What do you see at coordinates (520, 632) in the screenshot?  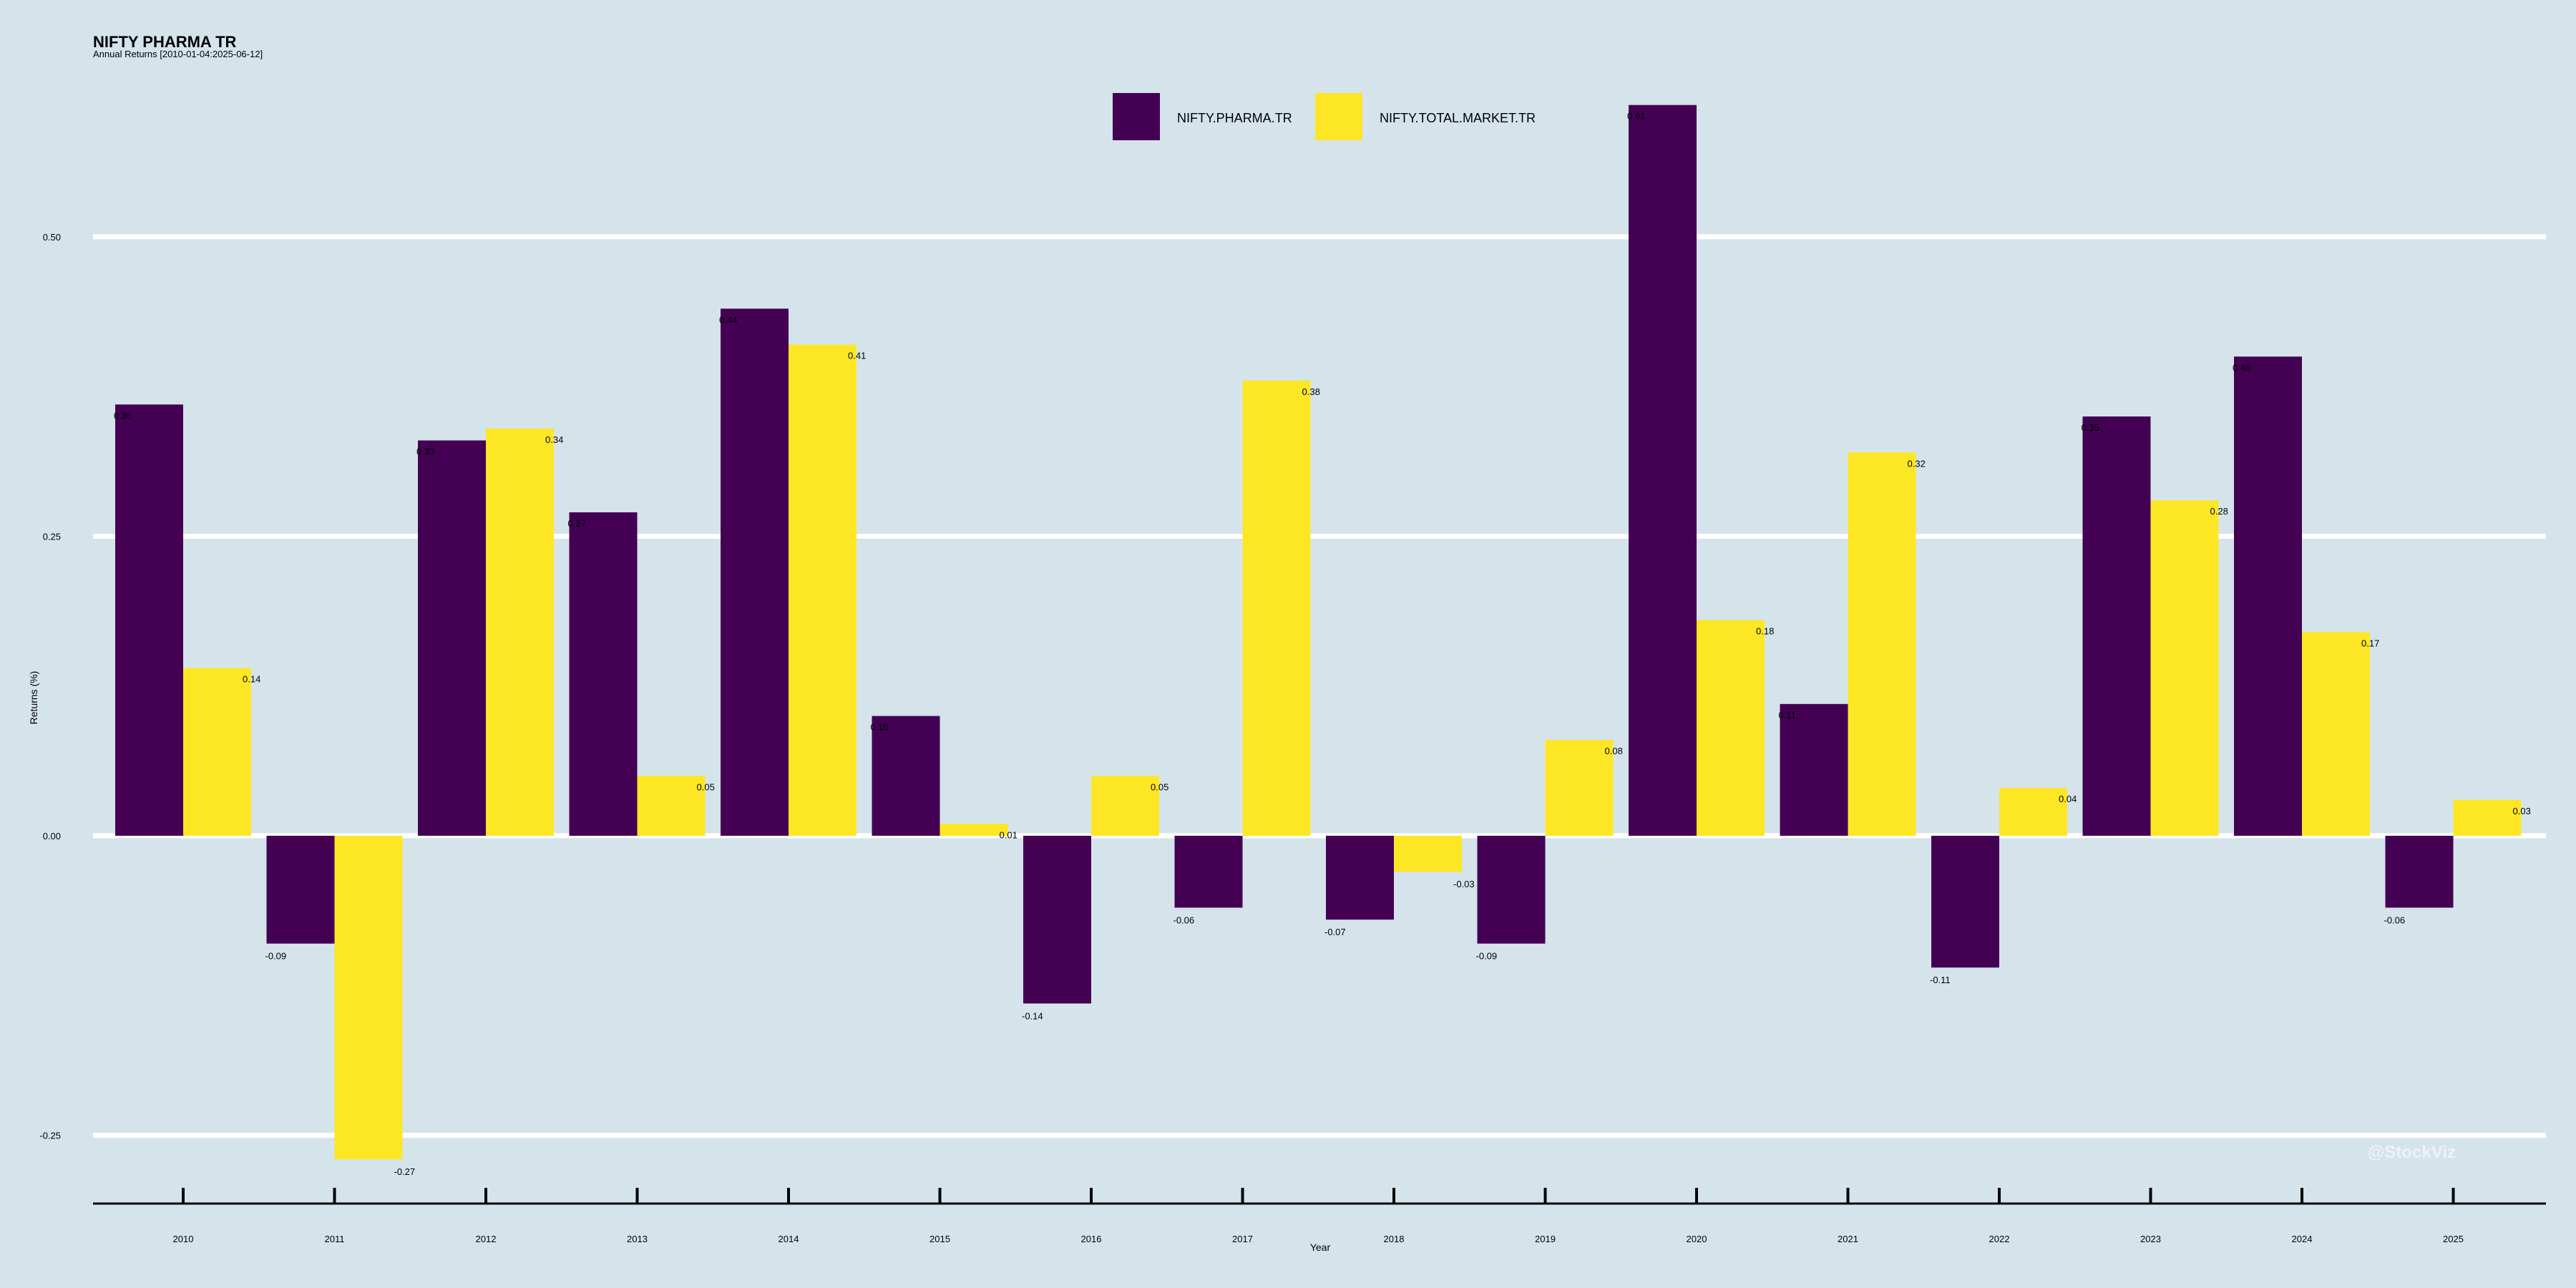 I see `bar-total-market-2012` at bounding box center [520, 632].